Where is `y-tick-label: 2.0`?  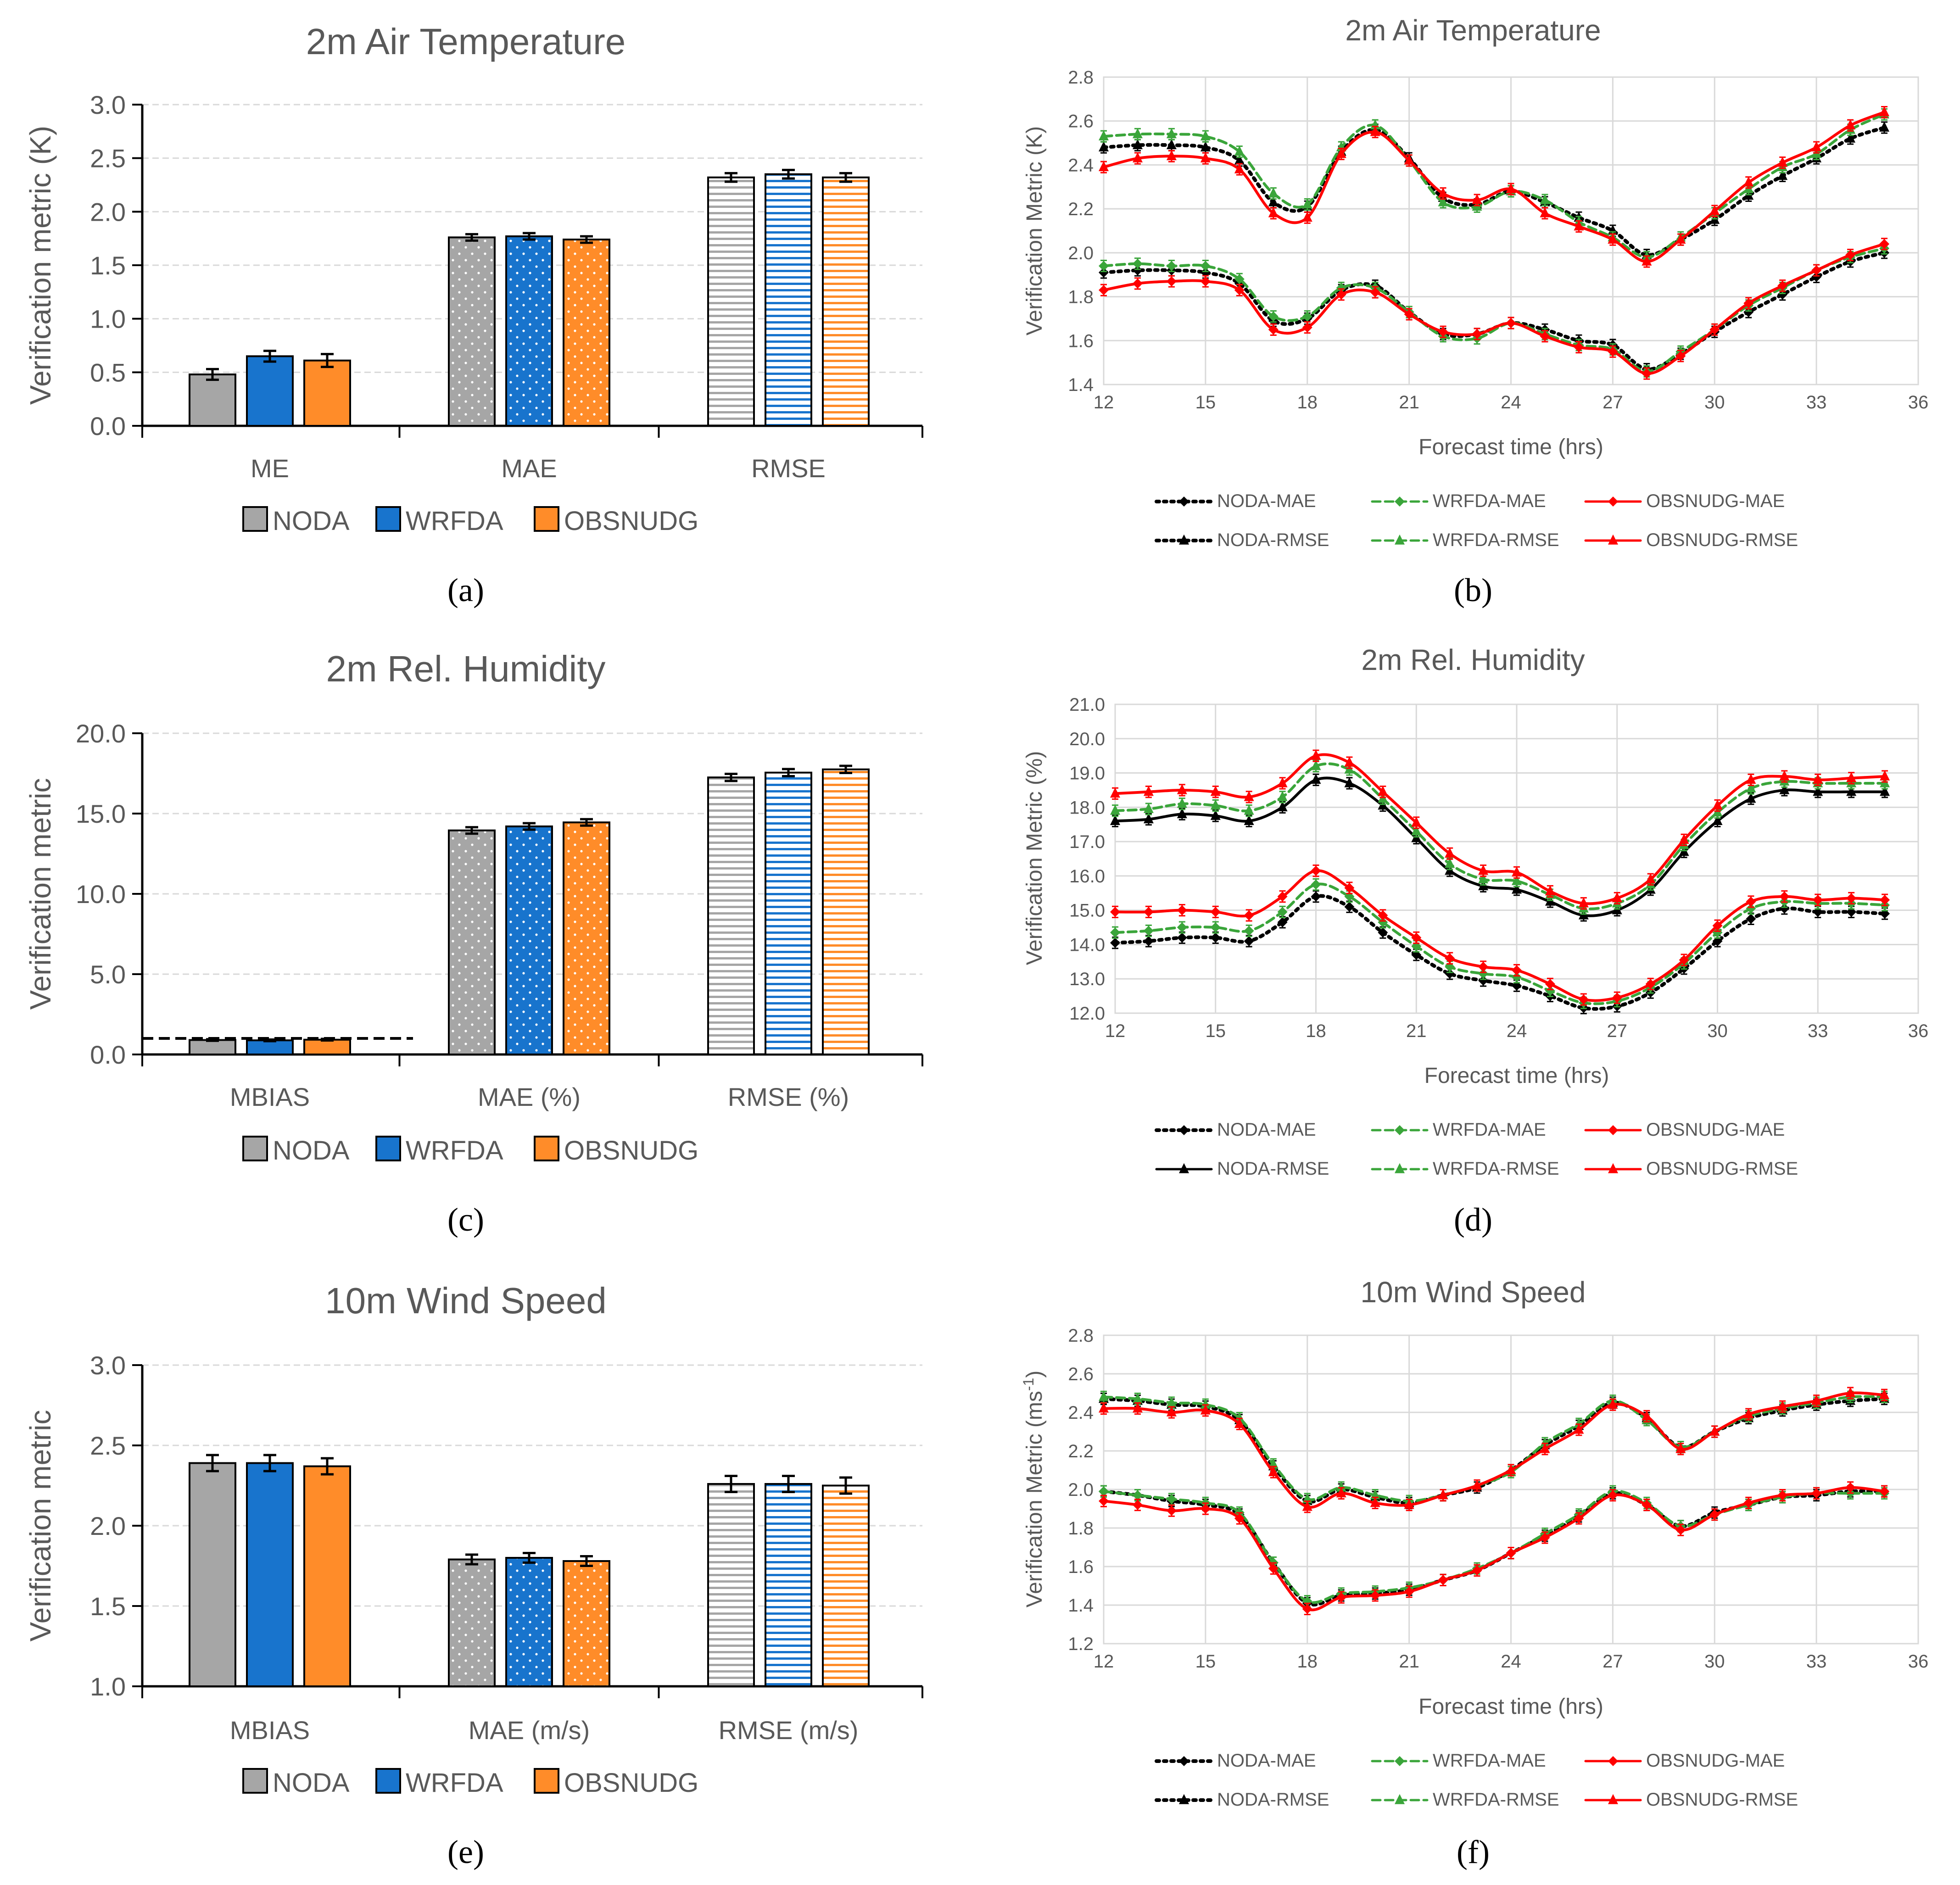 y-tick-label: 2.0 is located at coordinates (1081, 253).